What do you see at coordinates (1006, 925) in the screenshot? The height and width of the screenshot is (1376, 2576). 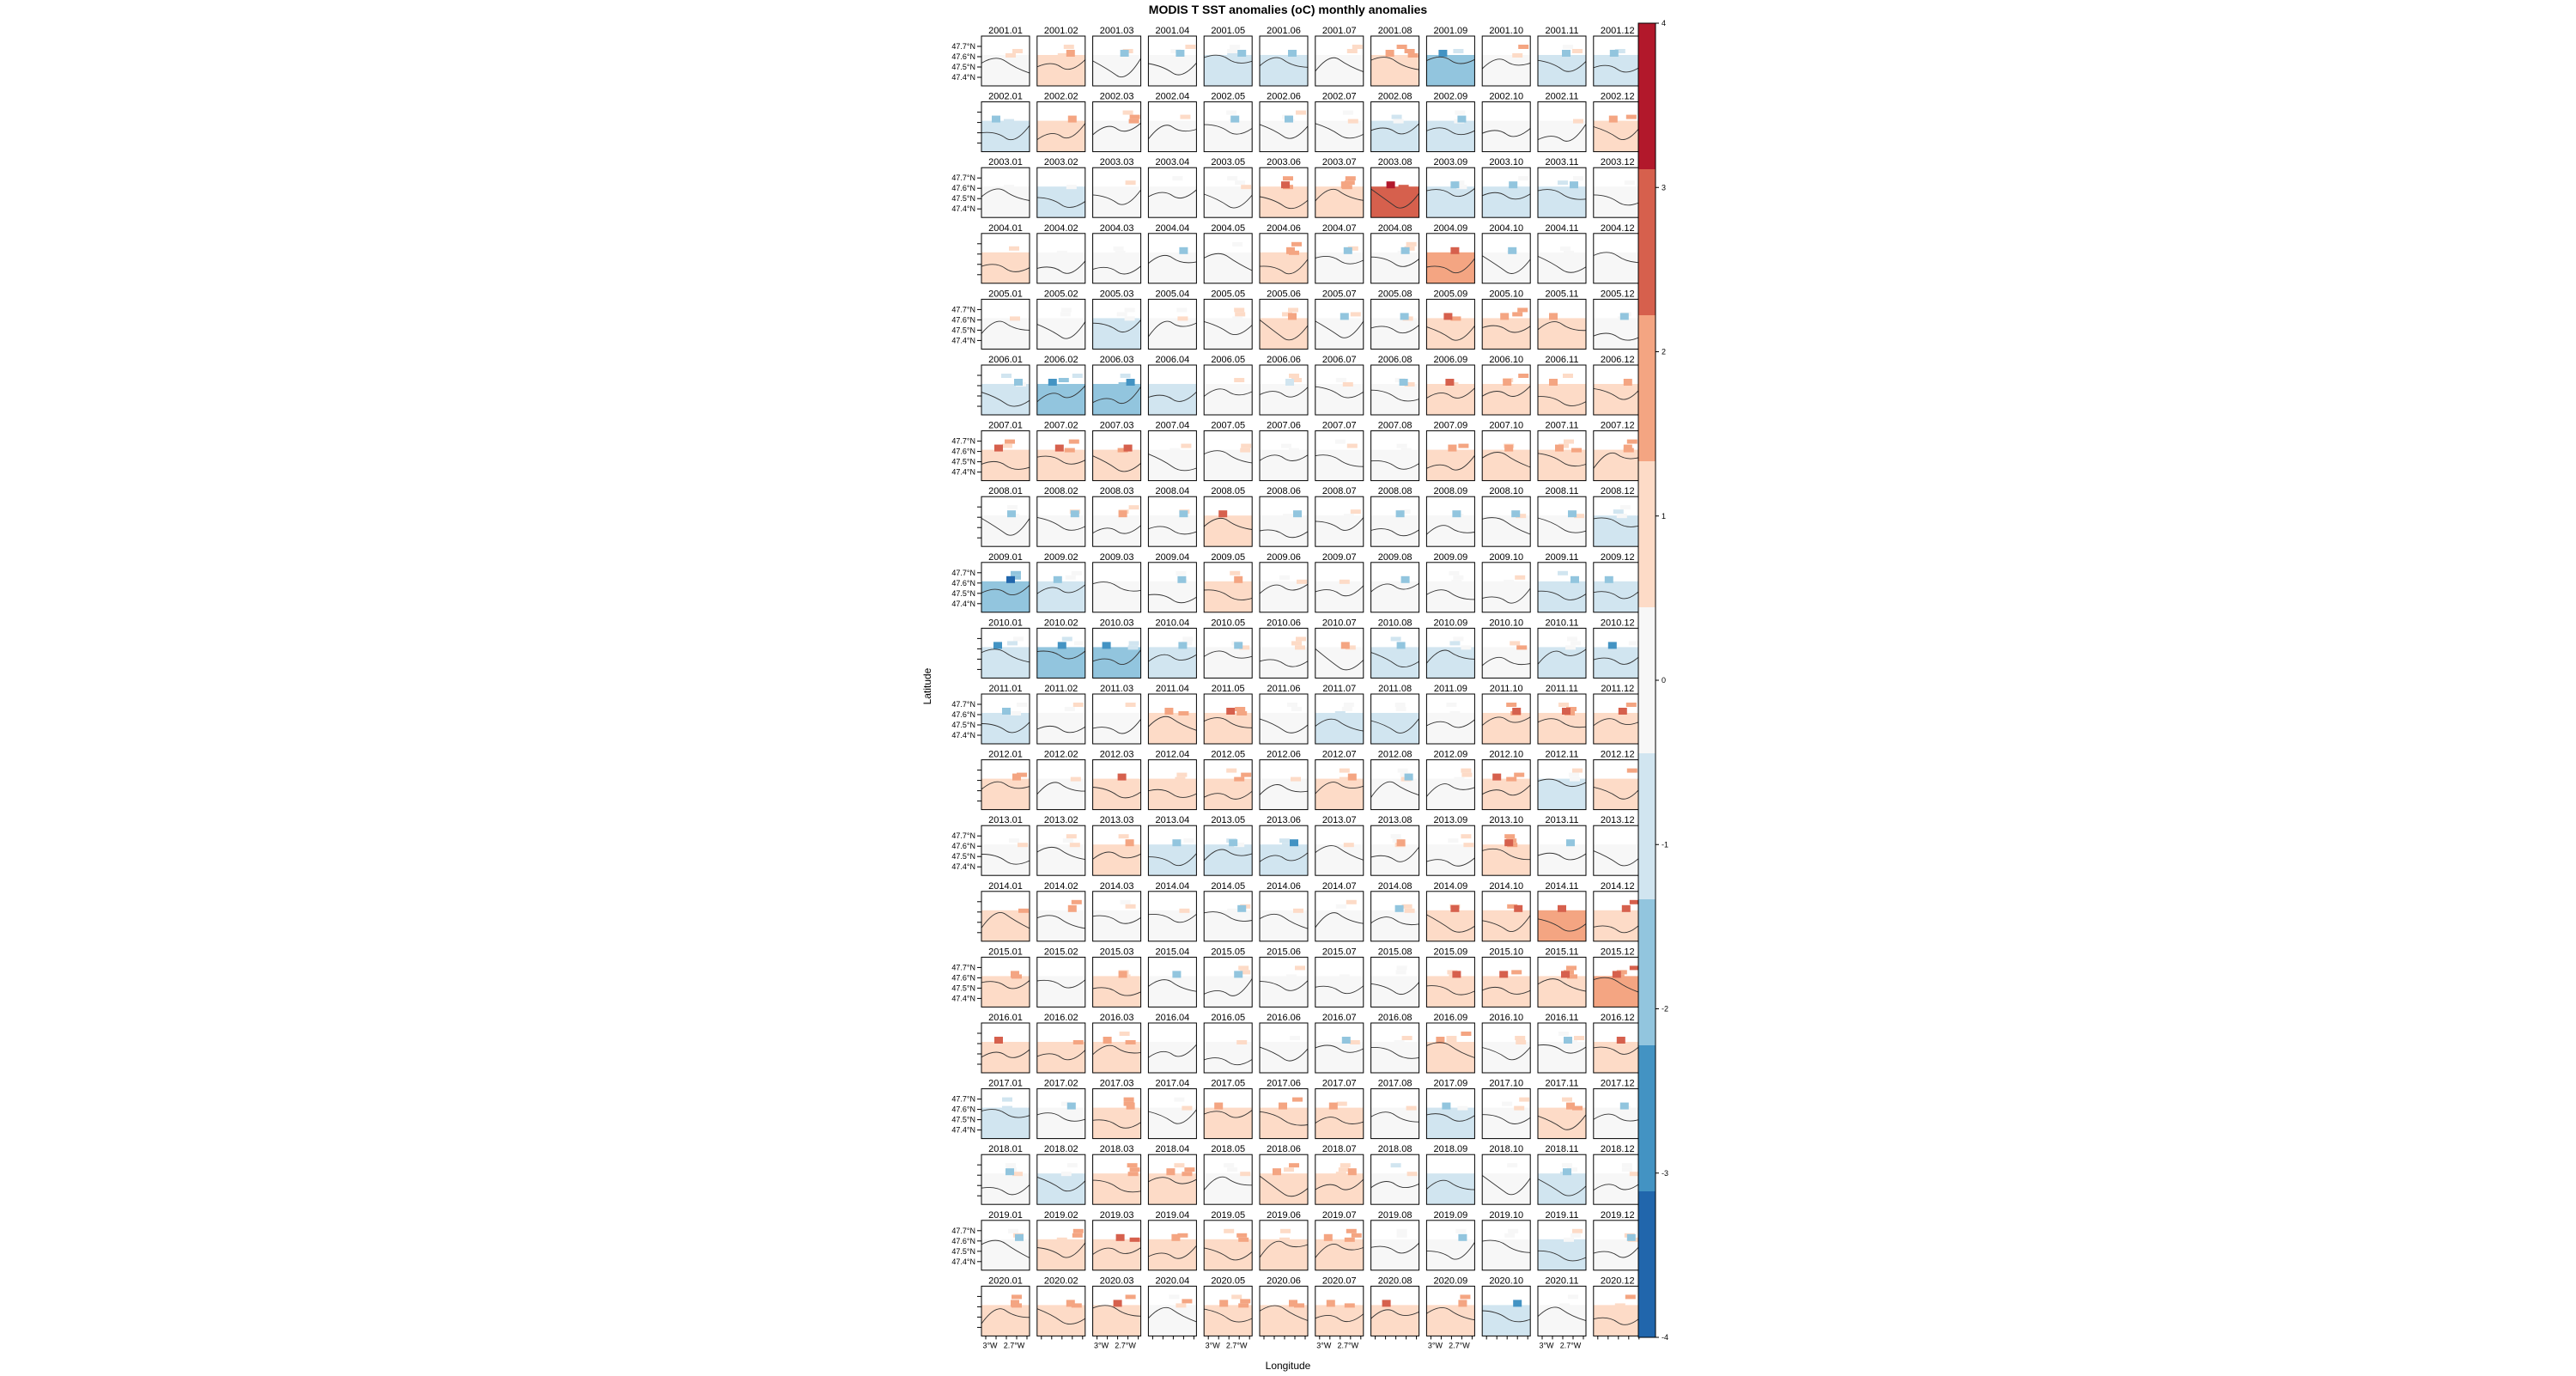 I see `panel-field-2014.01` at bounding box center [1006, 925].